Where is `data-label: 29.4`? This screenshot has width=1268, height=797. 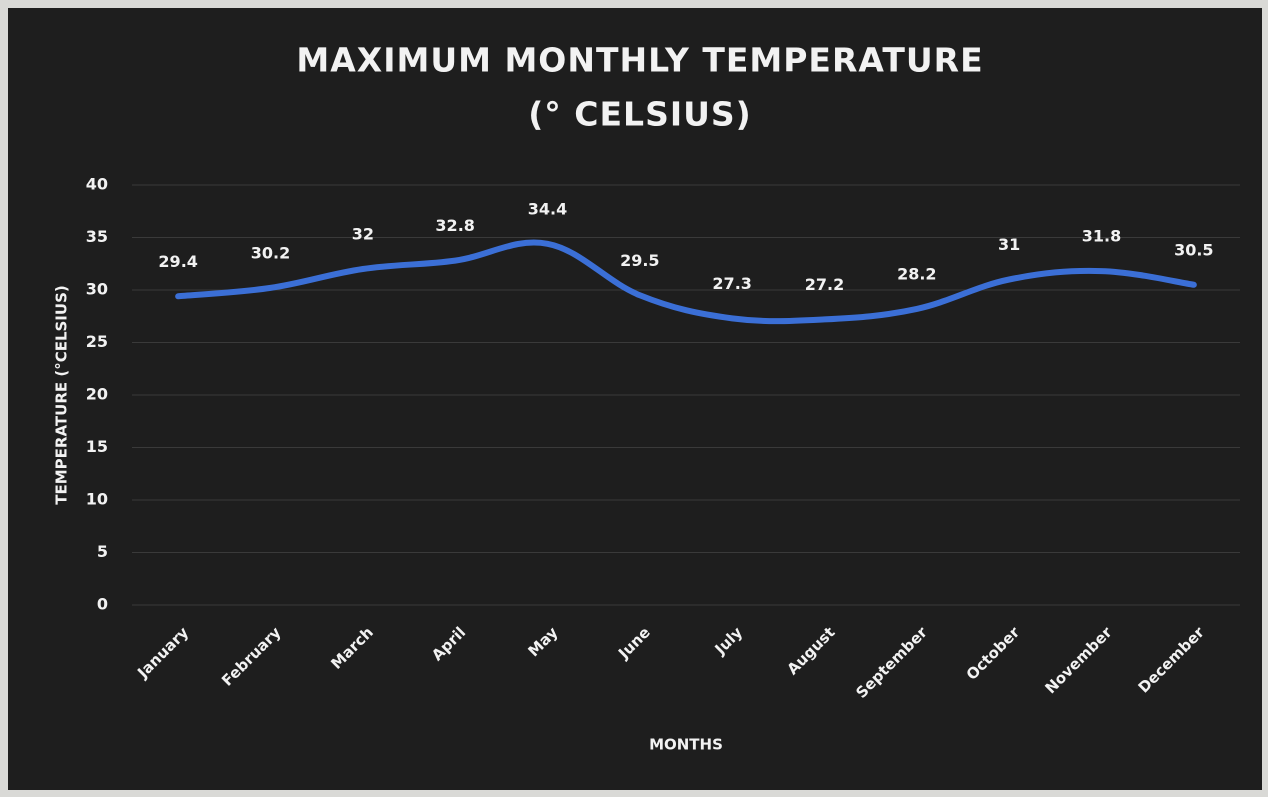
data-label: 29.4 is located at coordinates (177, 261).